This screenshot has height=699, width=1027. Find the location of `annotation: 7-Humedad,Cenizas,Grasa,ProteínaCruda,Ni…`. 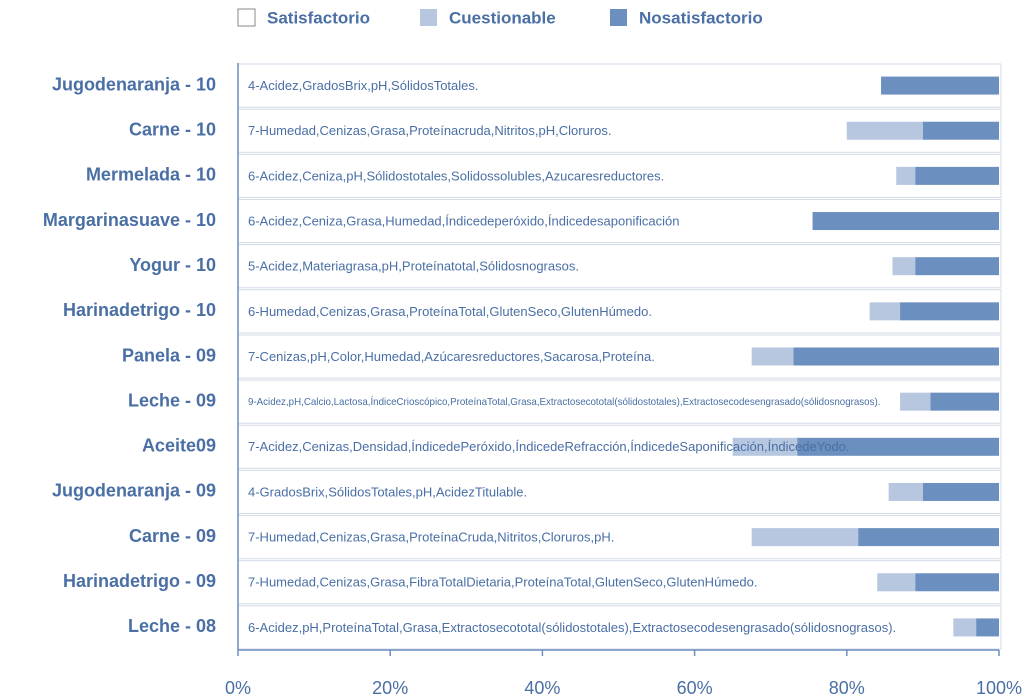

annotation: 7-Humedad,Cenizas,Grasa,ProteínaCruda,Ni… is located at coordinates (431, 537).